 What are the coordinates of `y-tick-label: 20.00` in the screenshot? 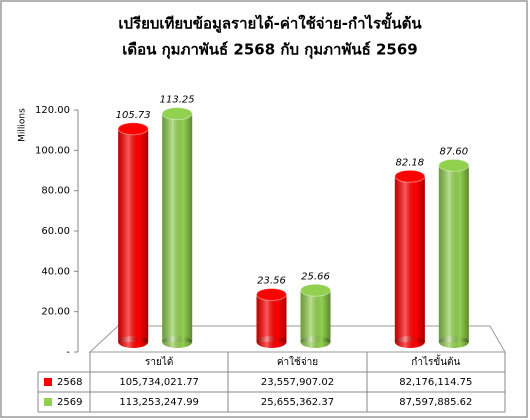 It's located at (55, 312).